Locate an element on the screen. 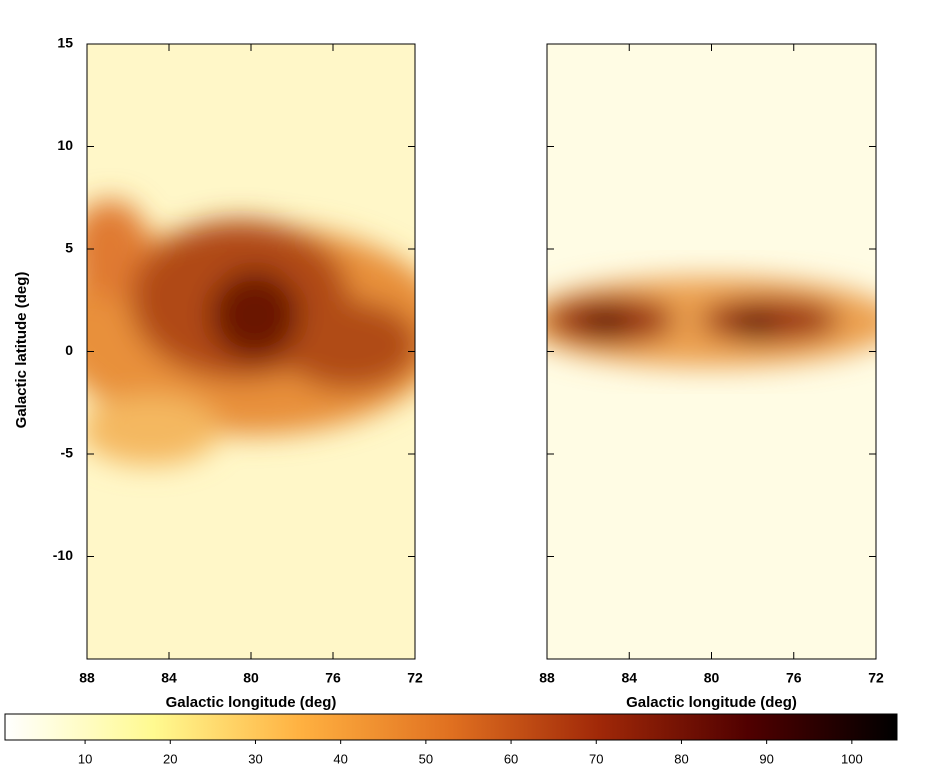 The image size is (926, 771). y-tick-label: -10 is located at coordinates (63, 555).